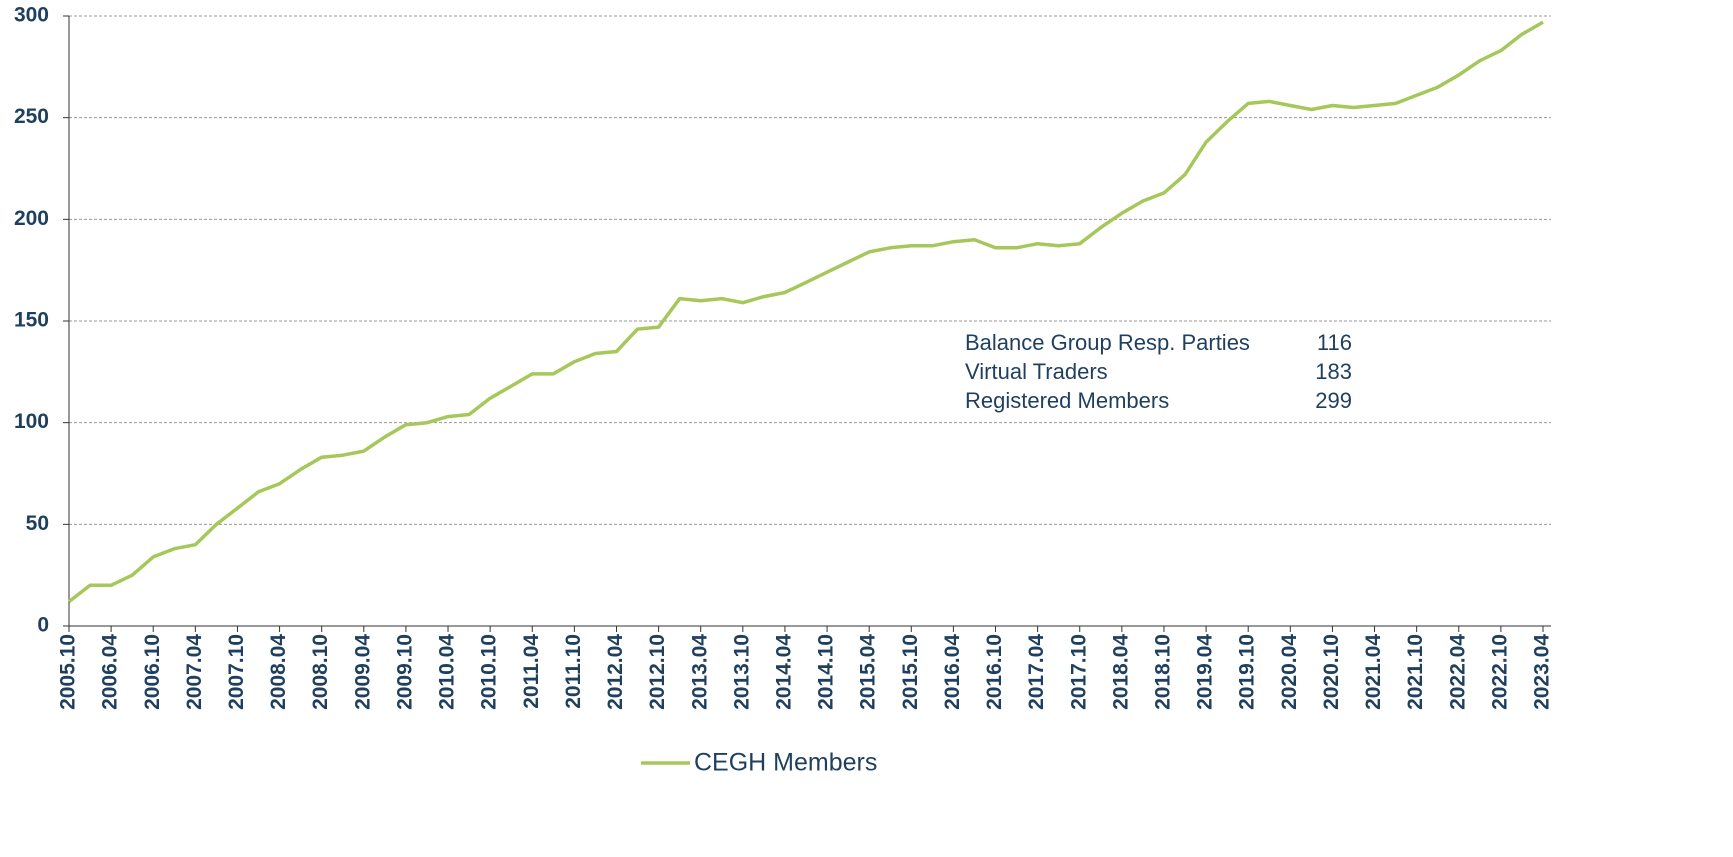  Describe the element at coordinates (1289, 672) in the screenshot. I see `x-tick-label: 2020.04` at that location.